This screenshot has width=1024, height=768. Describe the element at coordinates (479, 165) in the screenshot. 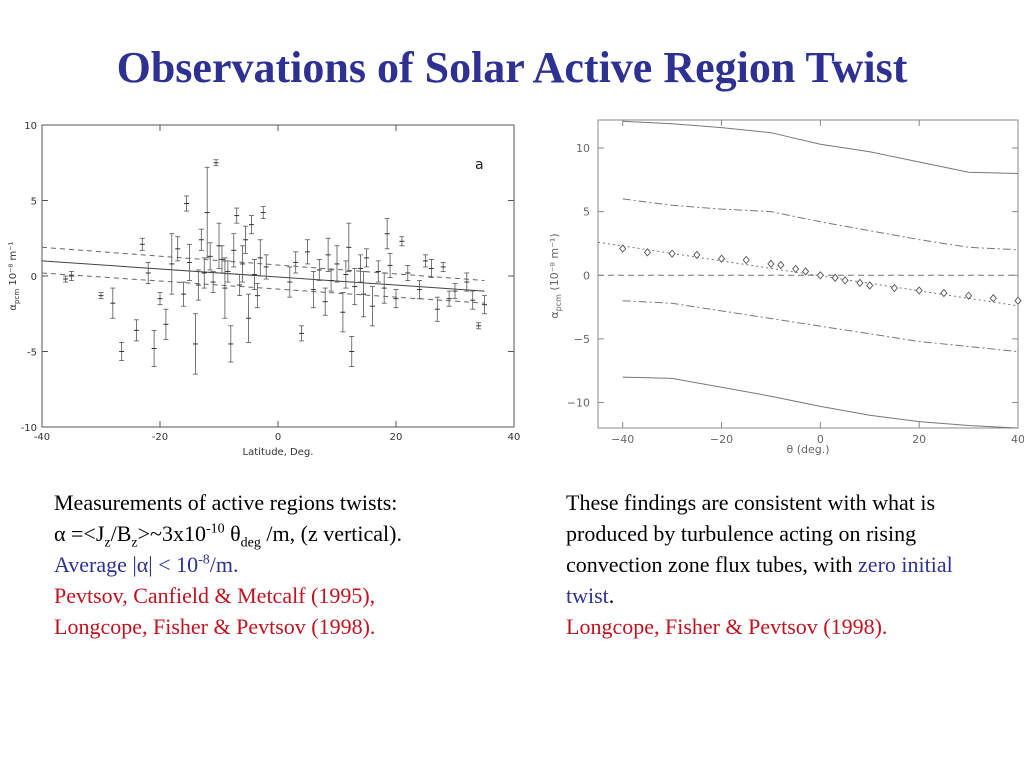

I see `panel-label: a` at that location.